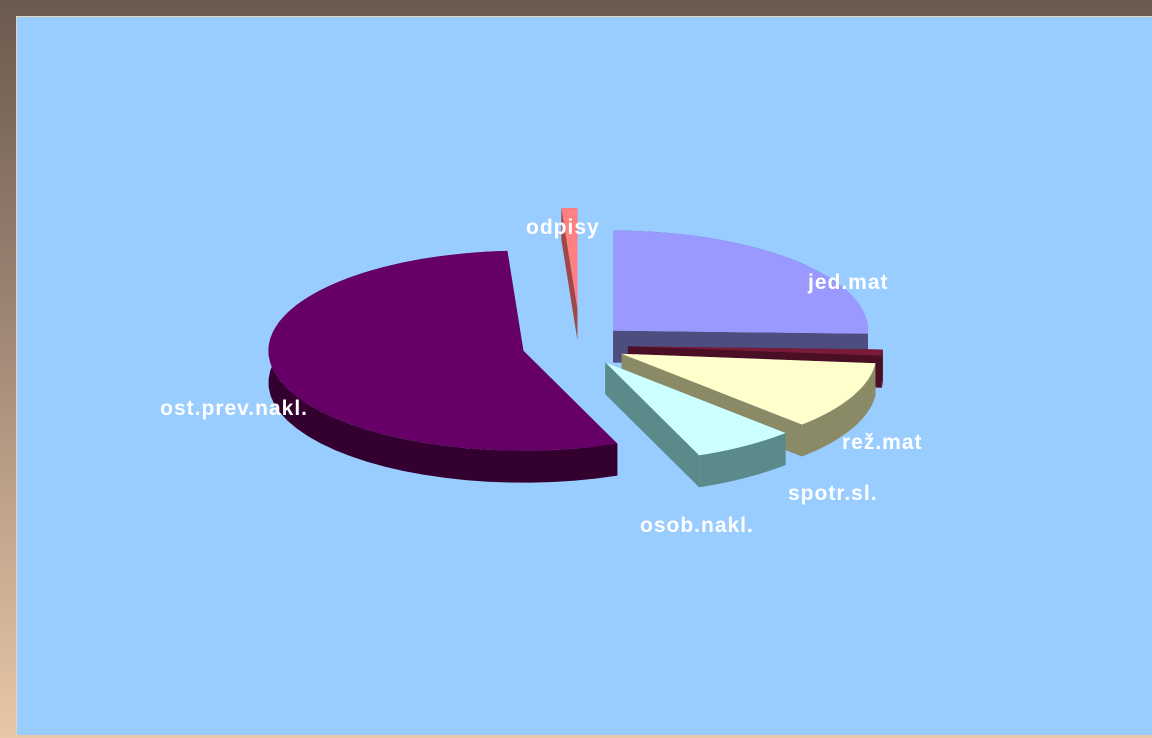  I want to click on slice-spotr-sl, so click(748, 389).